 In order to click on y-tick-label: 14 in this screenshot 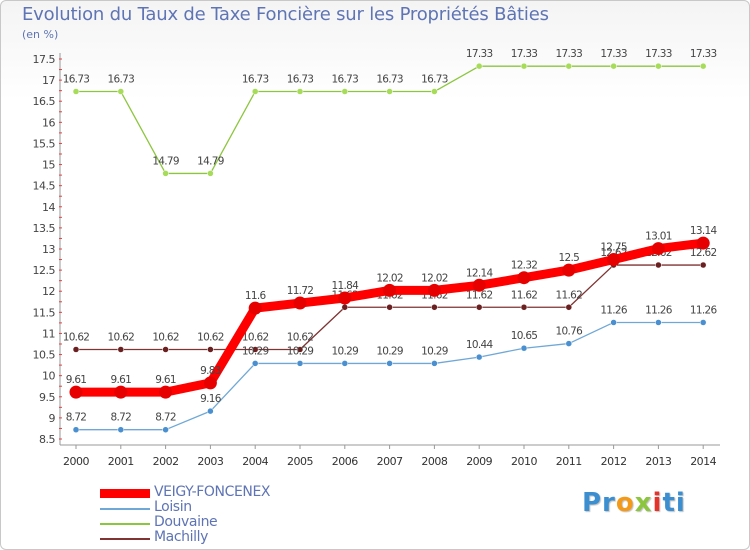, I will do `click(48, 207)`.